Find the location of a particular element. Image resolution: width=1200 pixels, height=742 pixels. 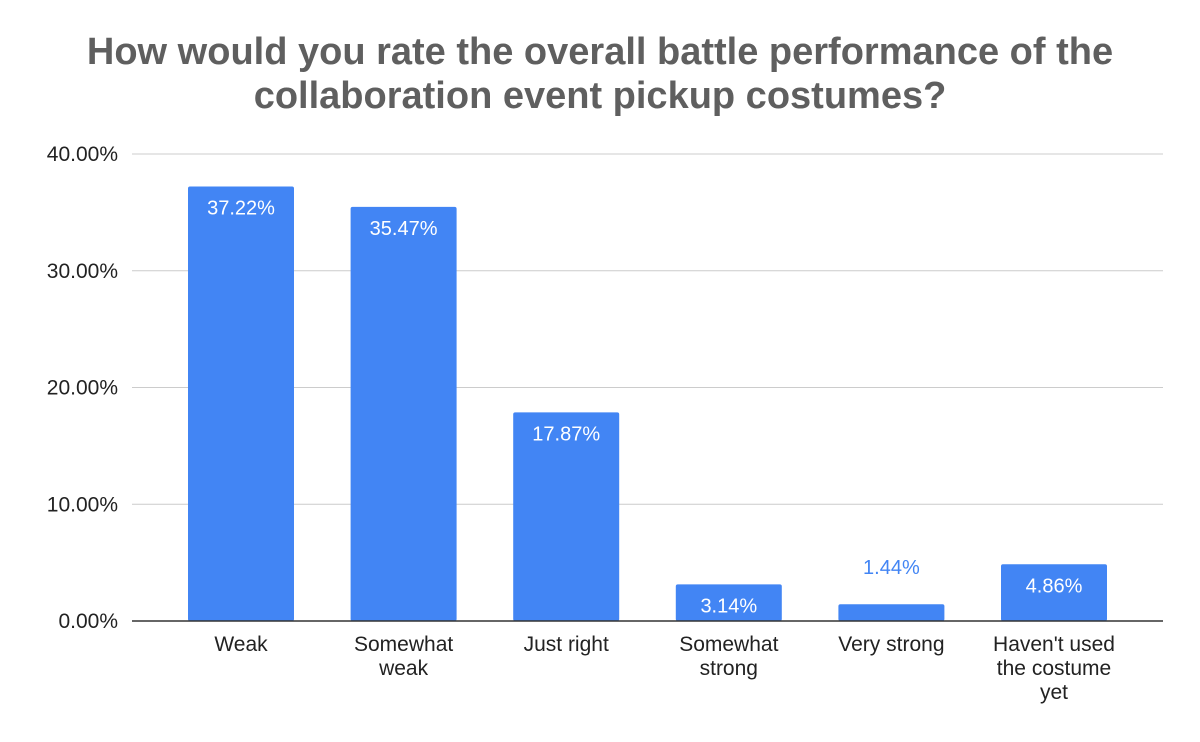

x-category-label-line: the costume is located at coordinates (1054, 668).